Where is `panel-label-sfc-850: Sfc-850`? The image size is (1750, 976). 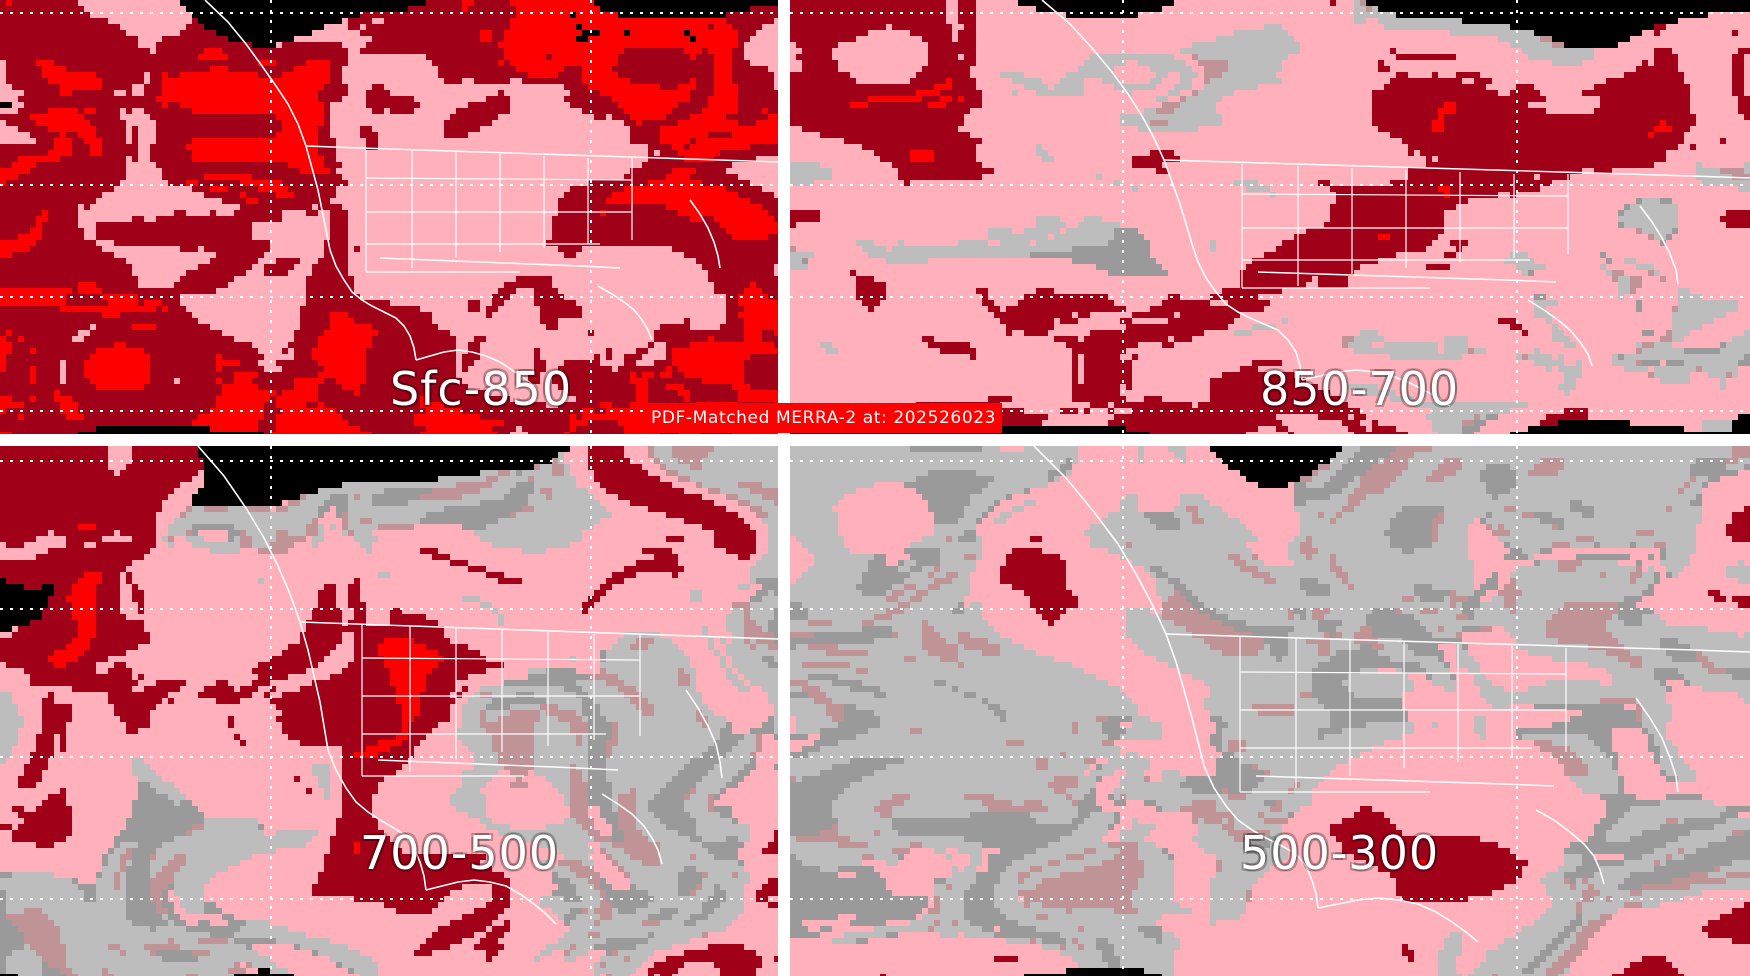 panel-label-sfc-850: Sfc-850 is located at coordinates (481, 389).